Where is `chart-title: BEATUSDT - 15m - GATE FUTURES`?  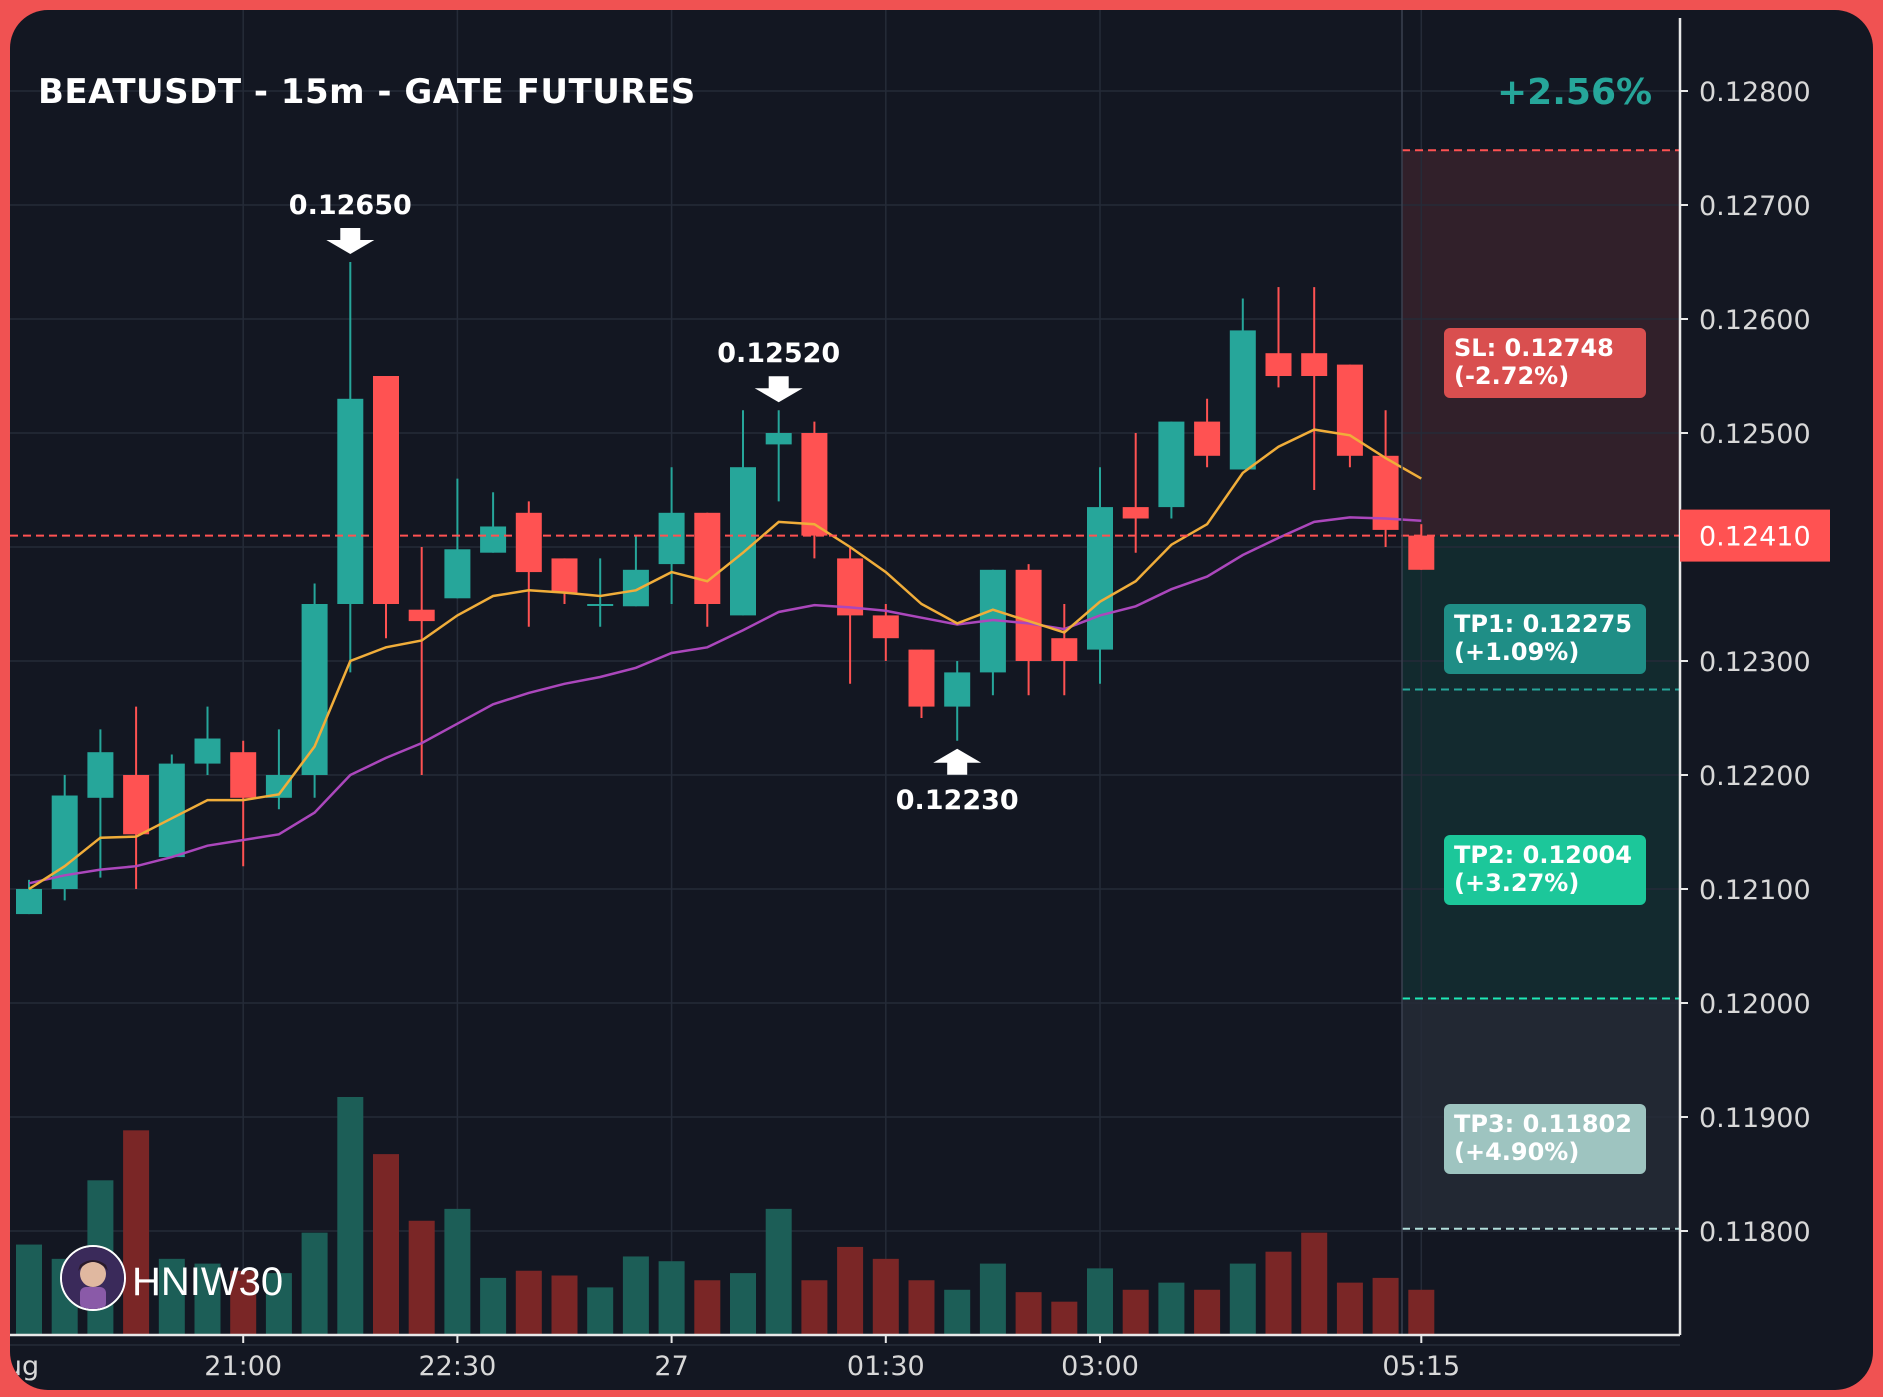 chart-title: BEATUSDT - 15m - GATE FUTURES is located at coordinates (367, 92).